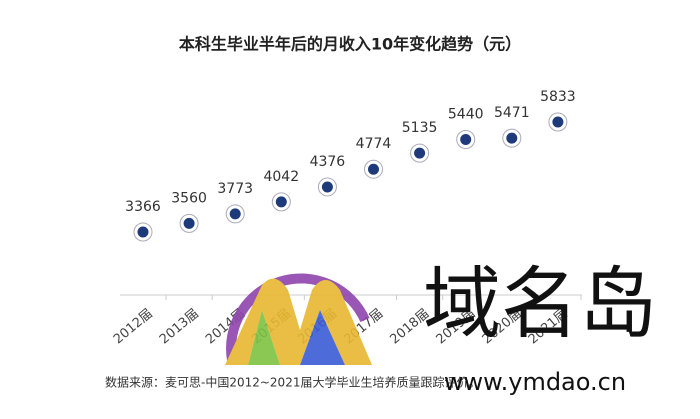 The image size is (700, 419). What do you see at coordinates (540, 305) in the screenshot?
I see `watermark-name: 域名岛` at bounding box center [540, 305].